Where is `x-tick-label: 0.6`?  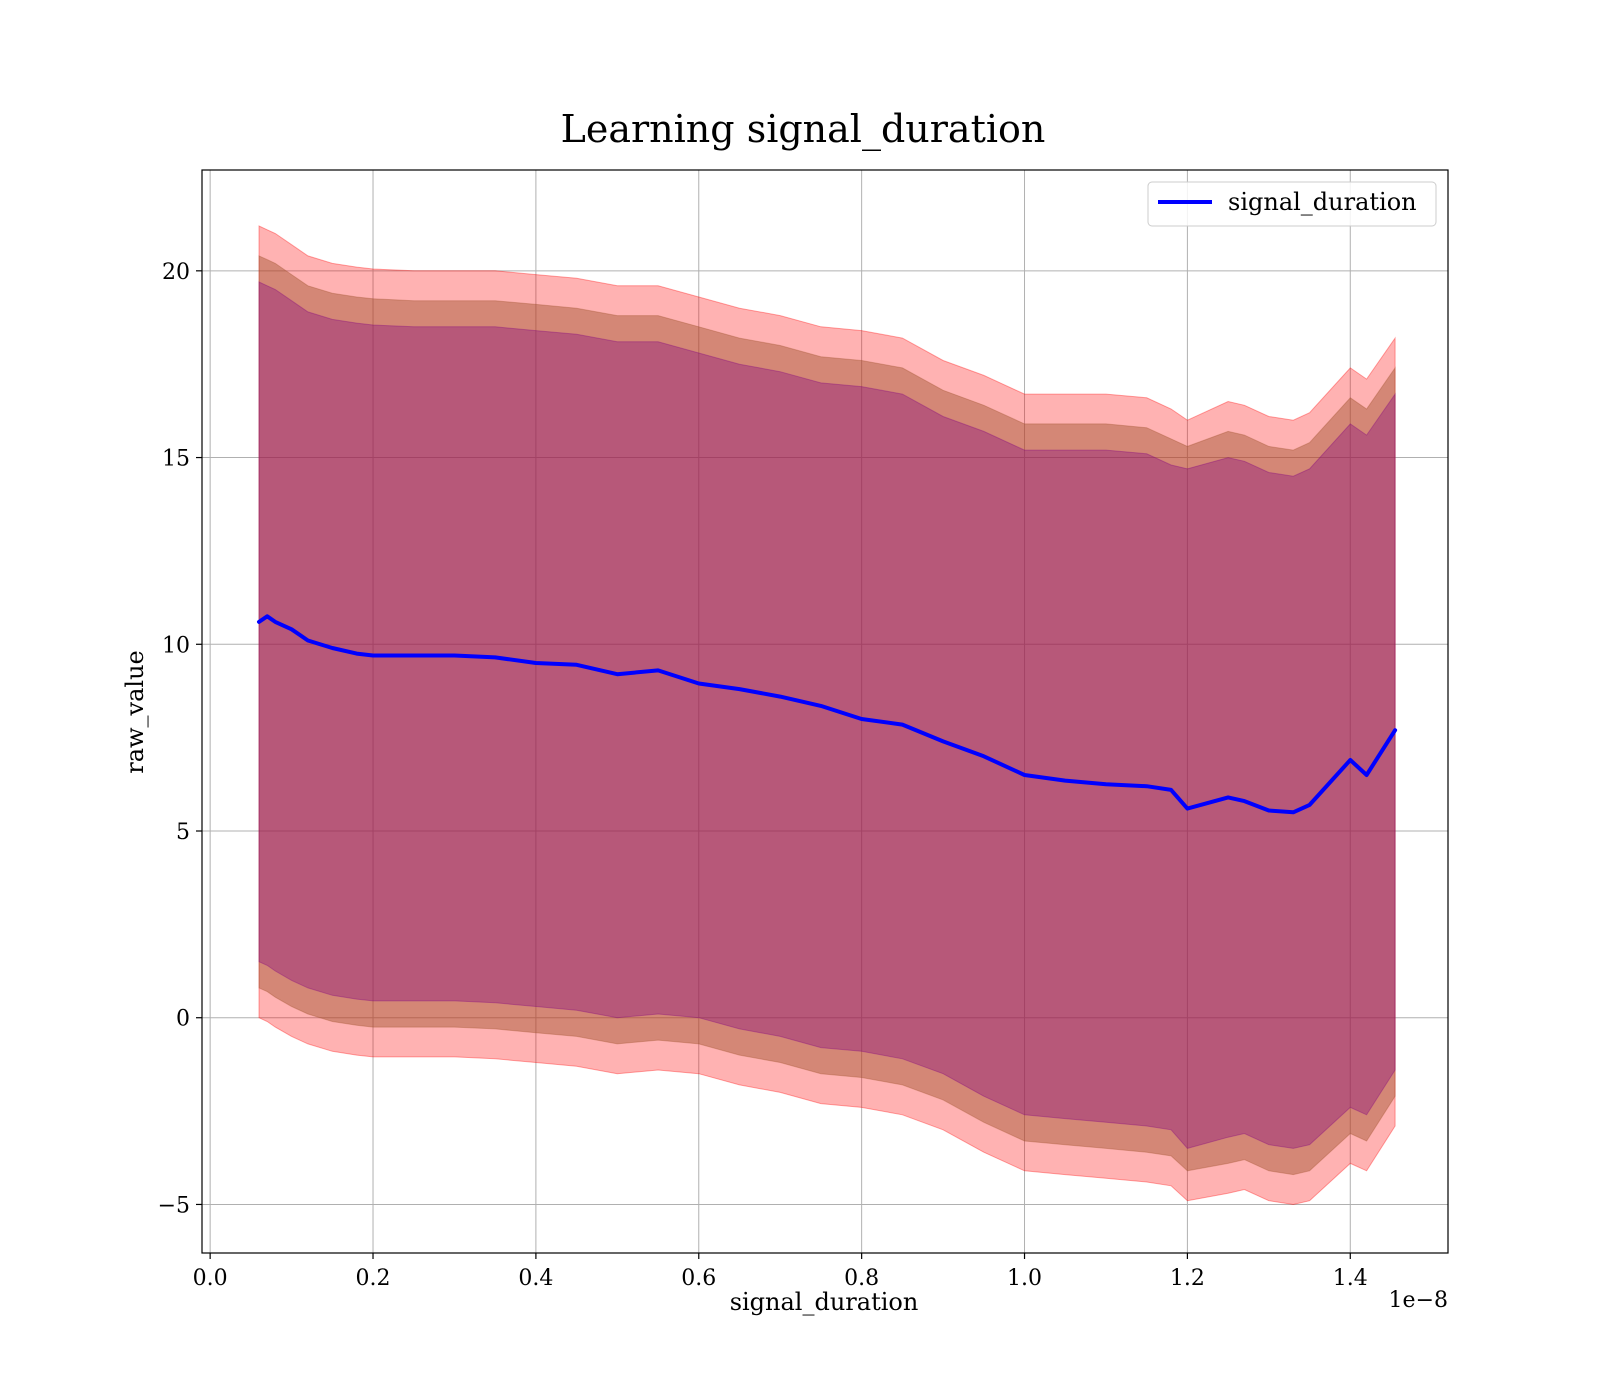
x-tick-label: 0.6 is located at coordinates (698, 1278).